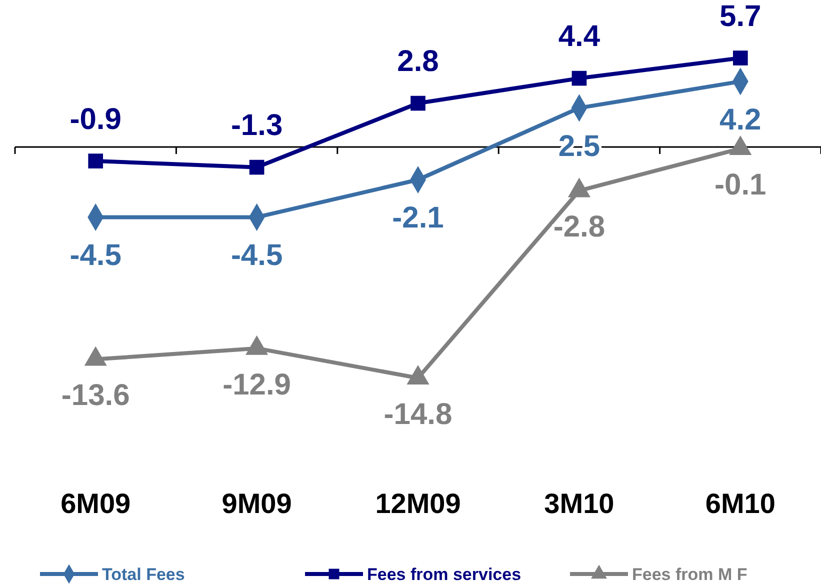 This screenshot has width=821, height=584. What do you see at coordinates (740, 503) in the screenshot?
I see `x-tick-label: 6M10` at bounding box center [740, 503].